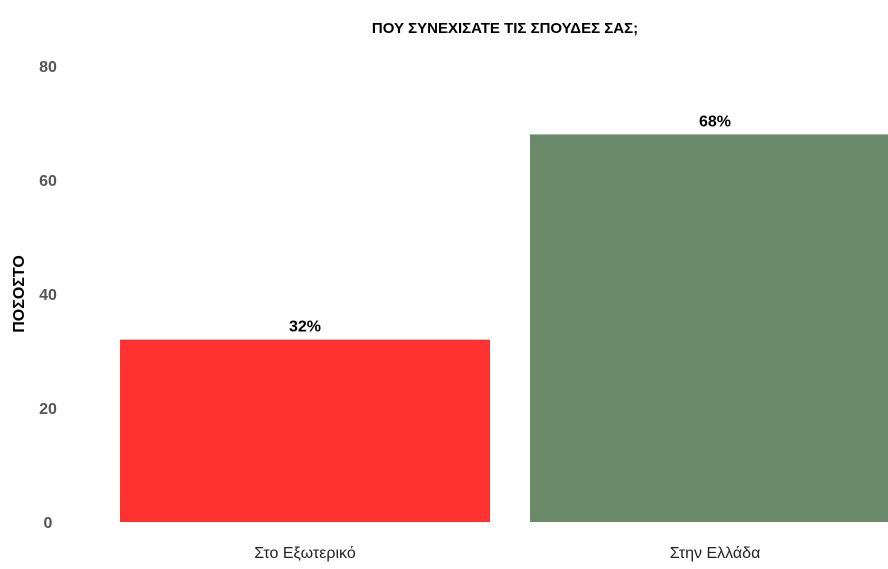 This screenshot has width=888, height=569. Describe the element at coordinates (715, 121) in the screenshot. I see `bar-value-label: 68%` at that location.